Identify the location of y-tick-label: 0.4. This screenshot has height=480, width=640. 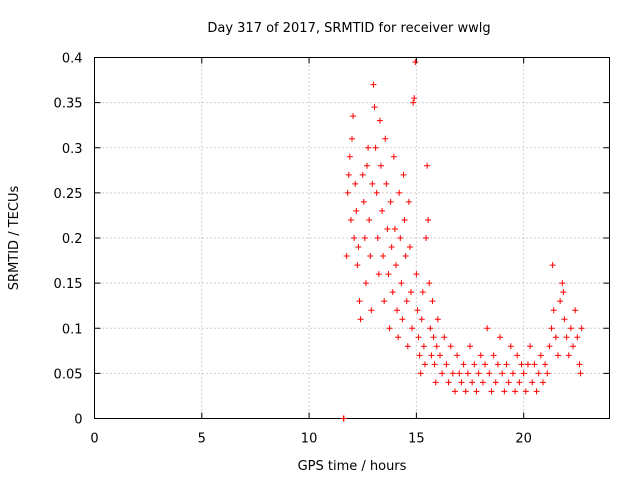
(72, 59).